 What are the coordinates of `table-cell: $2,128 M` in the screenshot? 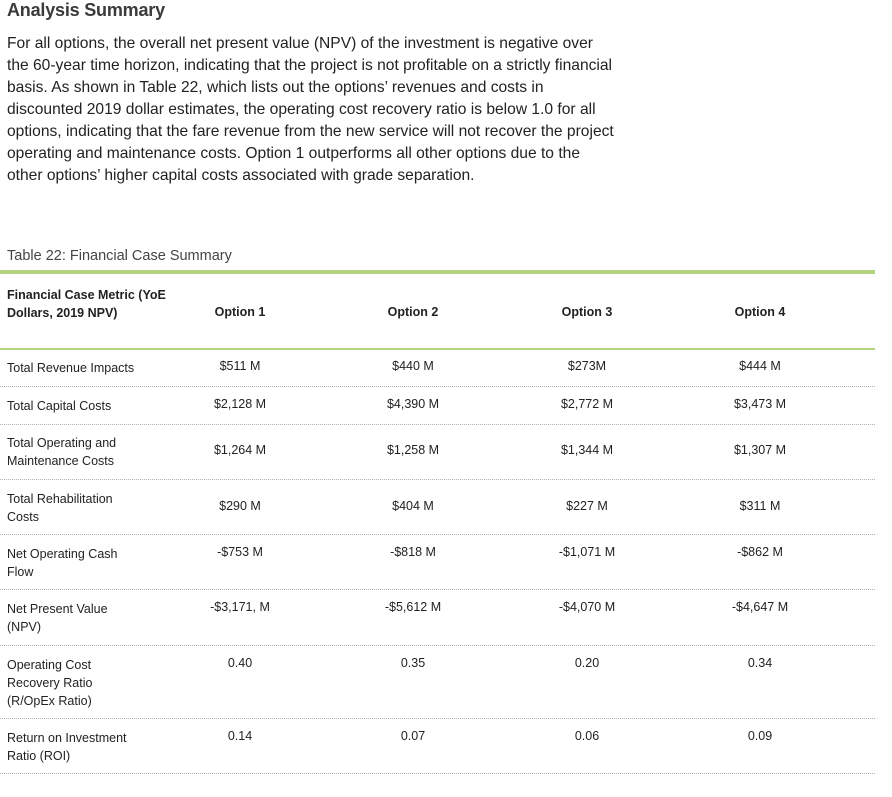 It's located at (240, 404).